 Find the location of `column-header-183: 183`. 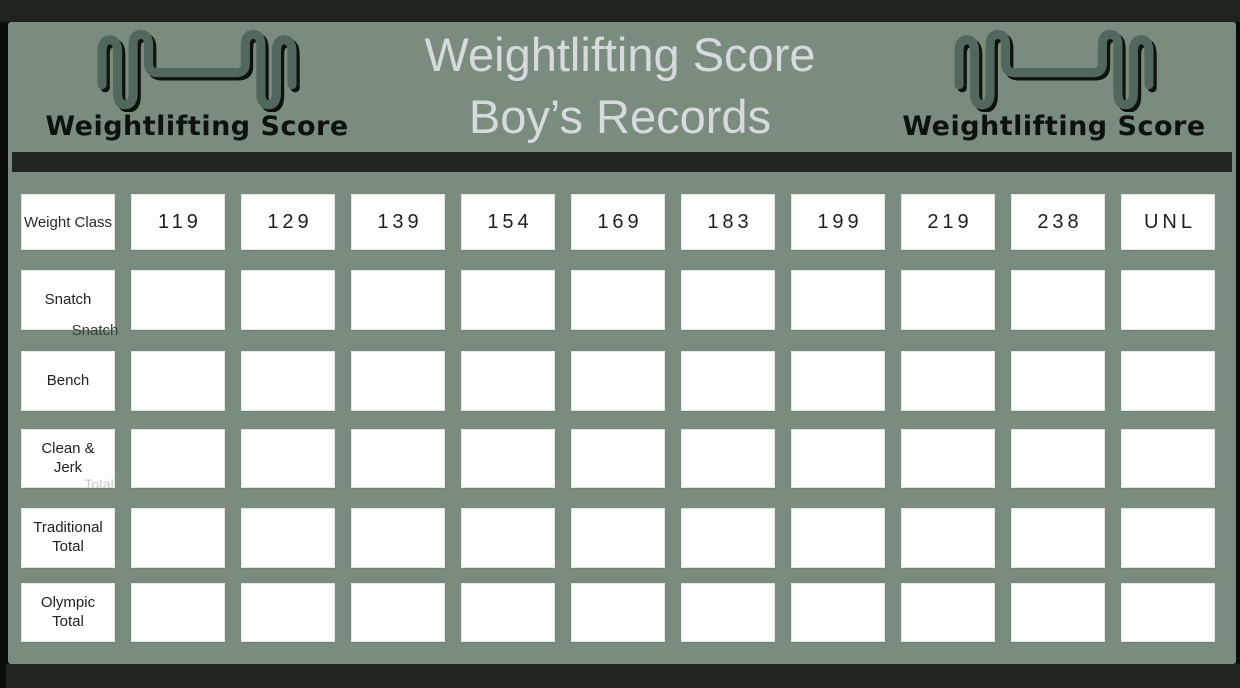

column-header-183: 183 is located at coordinates (728, 222).